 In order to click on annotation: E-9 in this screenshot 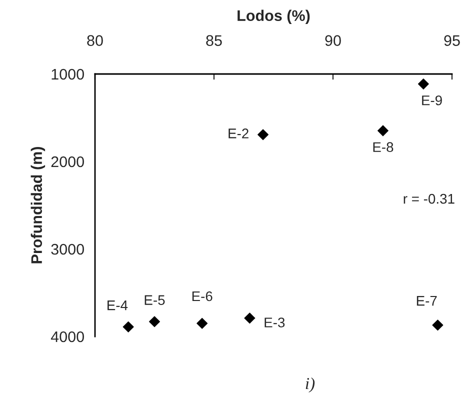, I will do `click(432, 100)`.